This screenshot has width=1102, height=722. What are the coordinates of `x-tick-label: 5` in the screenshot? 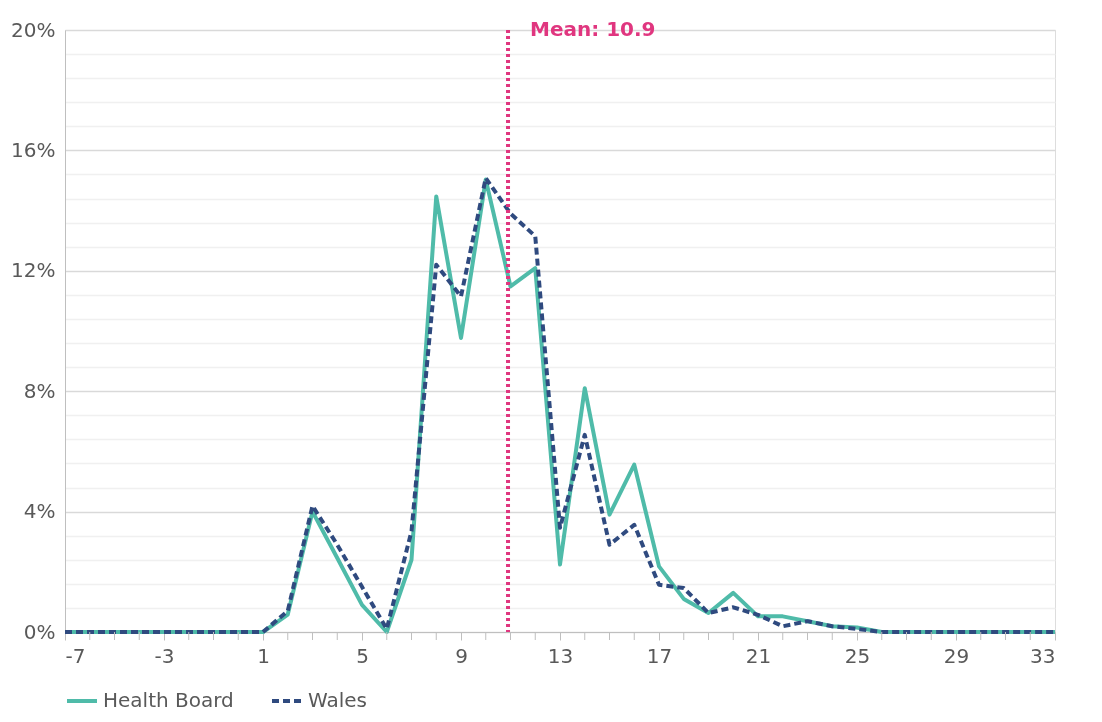 It's located at (362, 655).